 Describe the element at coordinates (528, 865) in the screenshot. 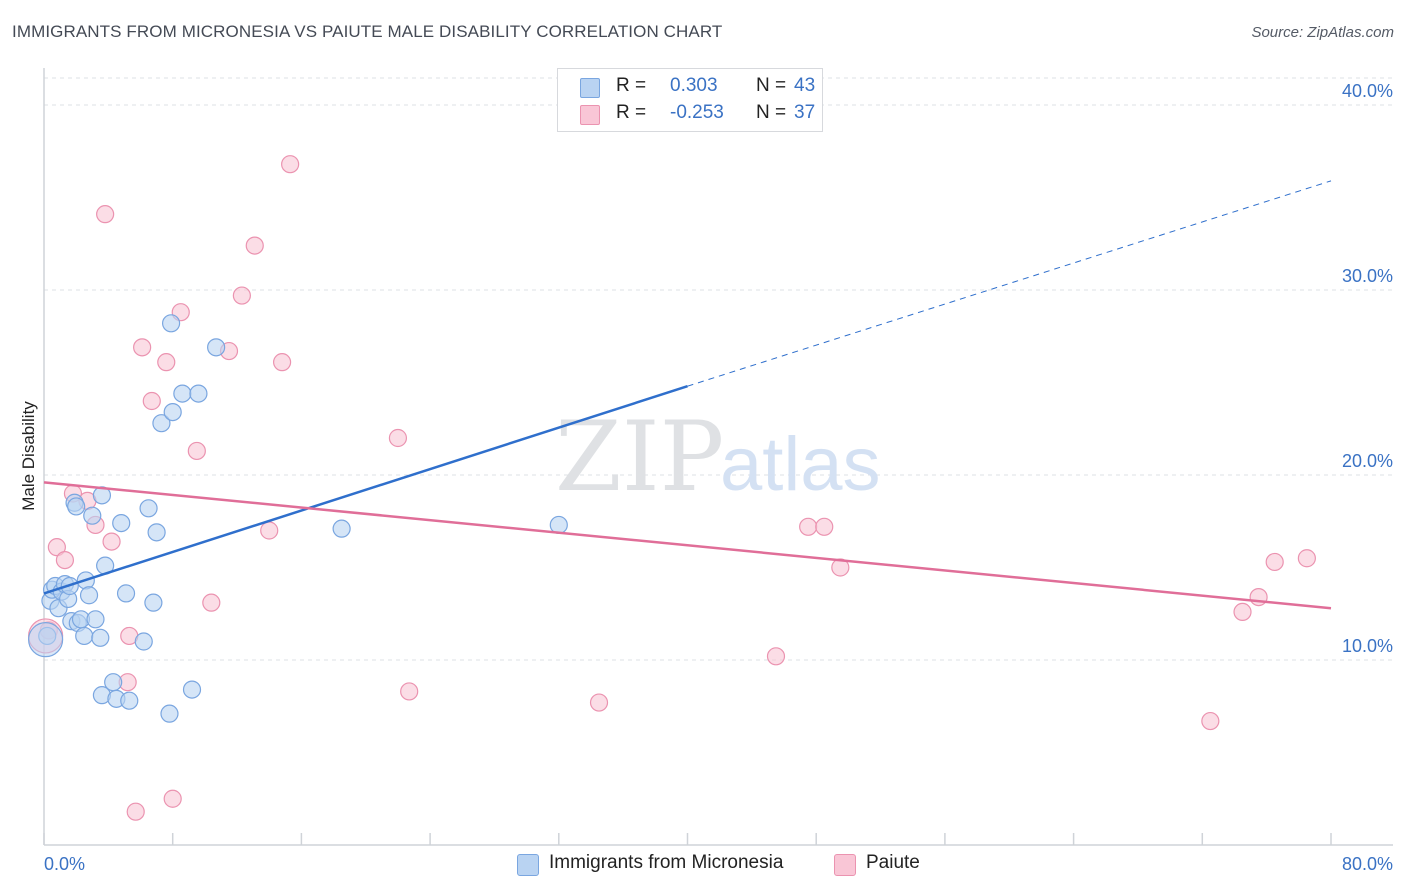

I see `bottom-legend-swatch-blue` at that location.